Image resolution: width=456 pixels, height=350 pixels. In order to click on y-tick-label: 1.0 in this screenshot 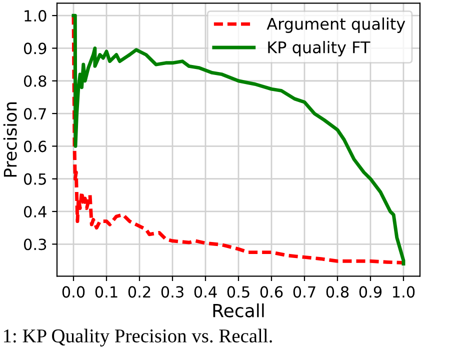, I will do `click(35, 16)`.